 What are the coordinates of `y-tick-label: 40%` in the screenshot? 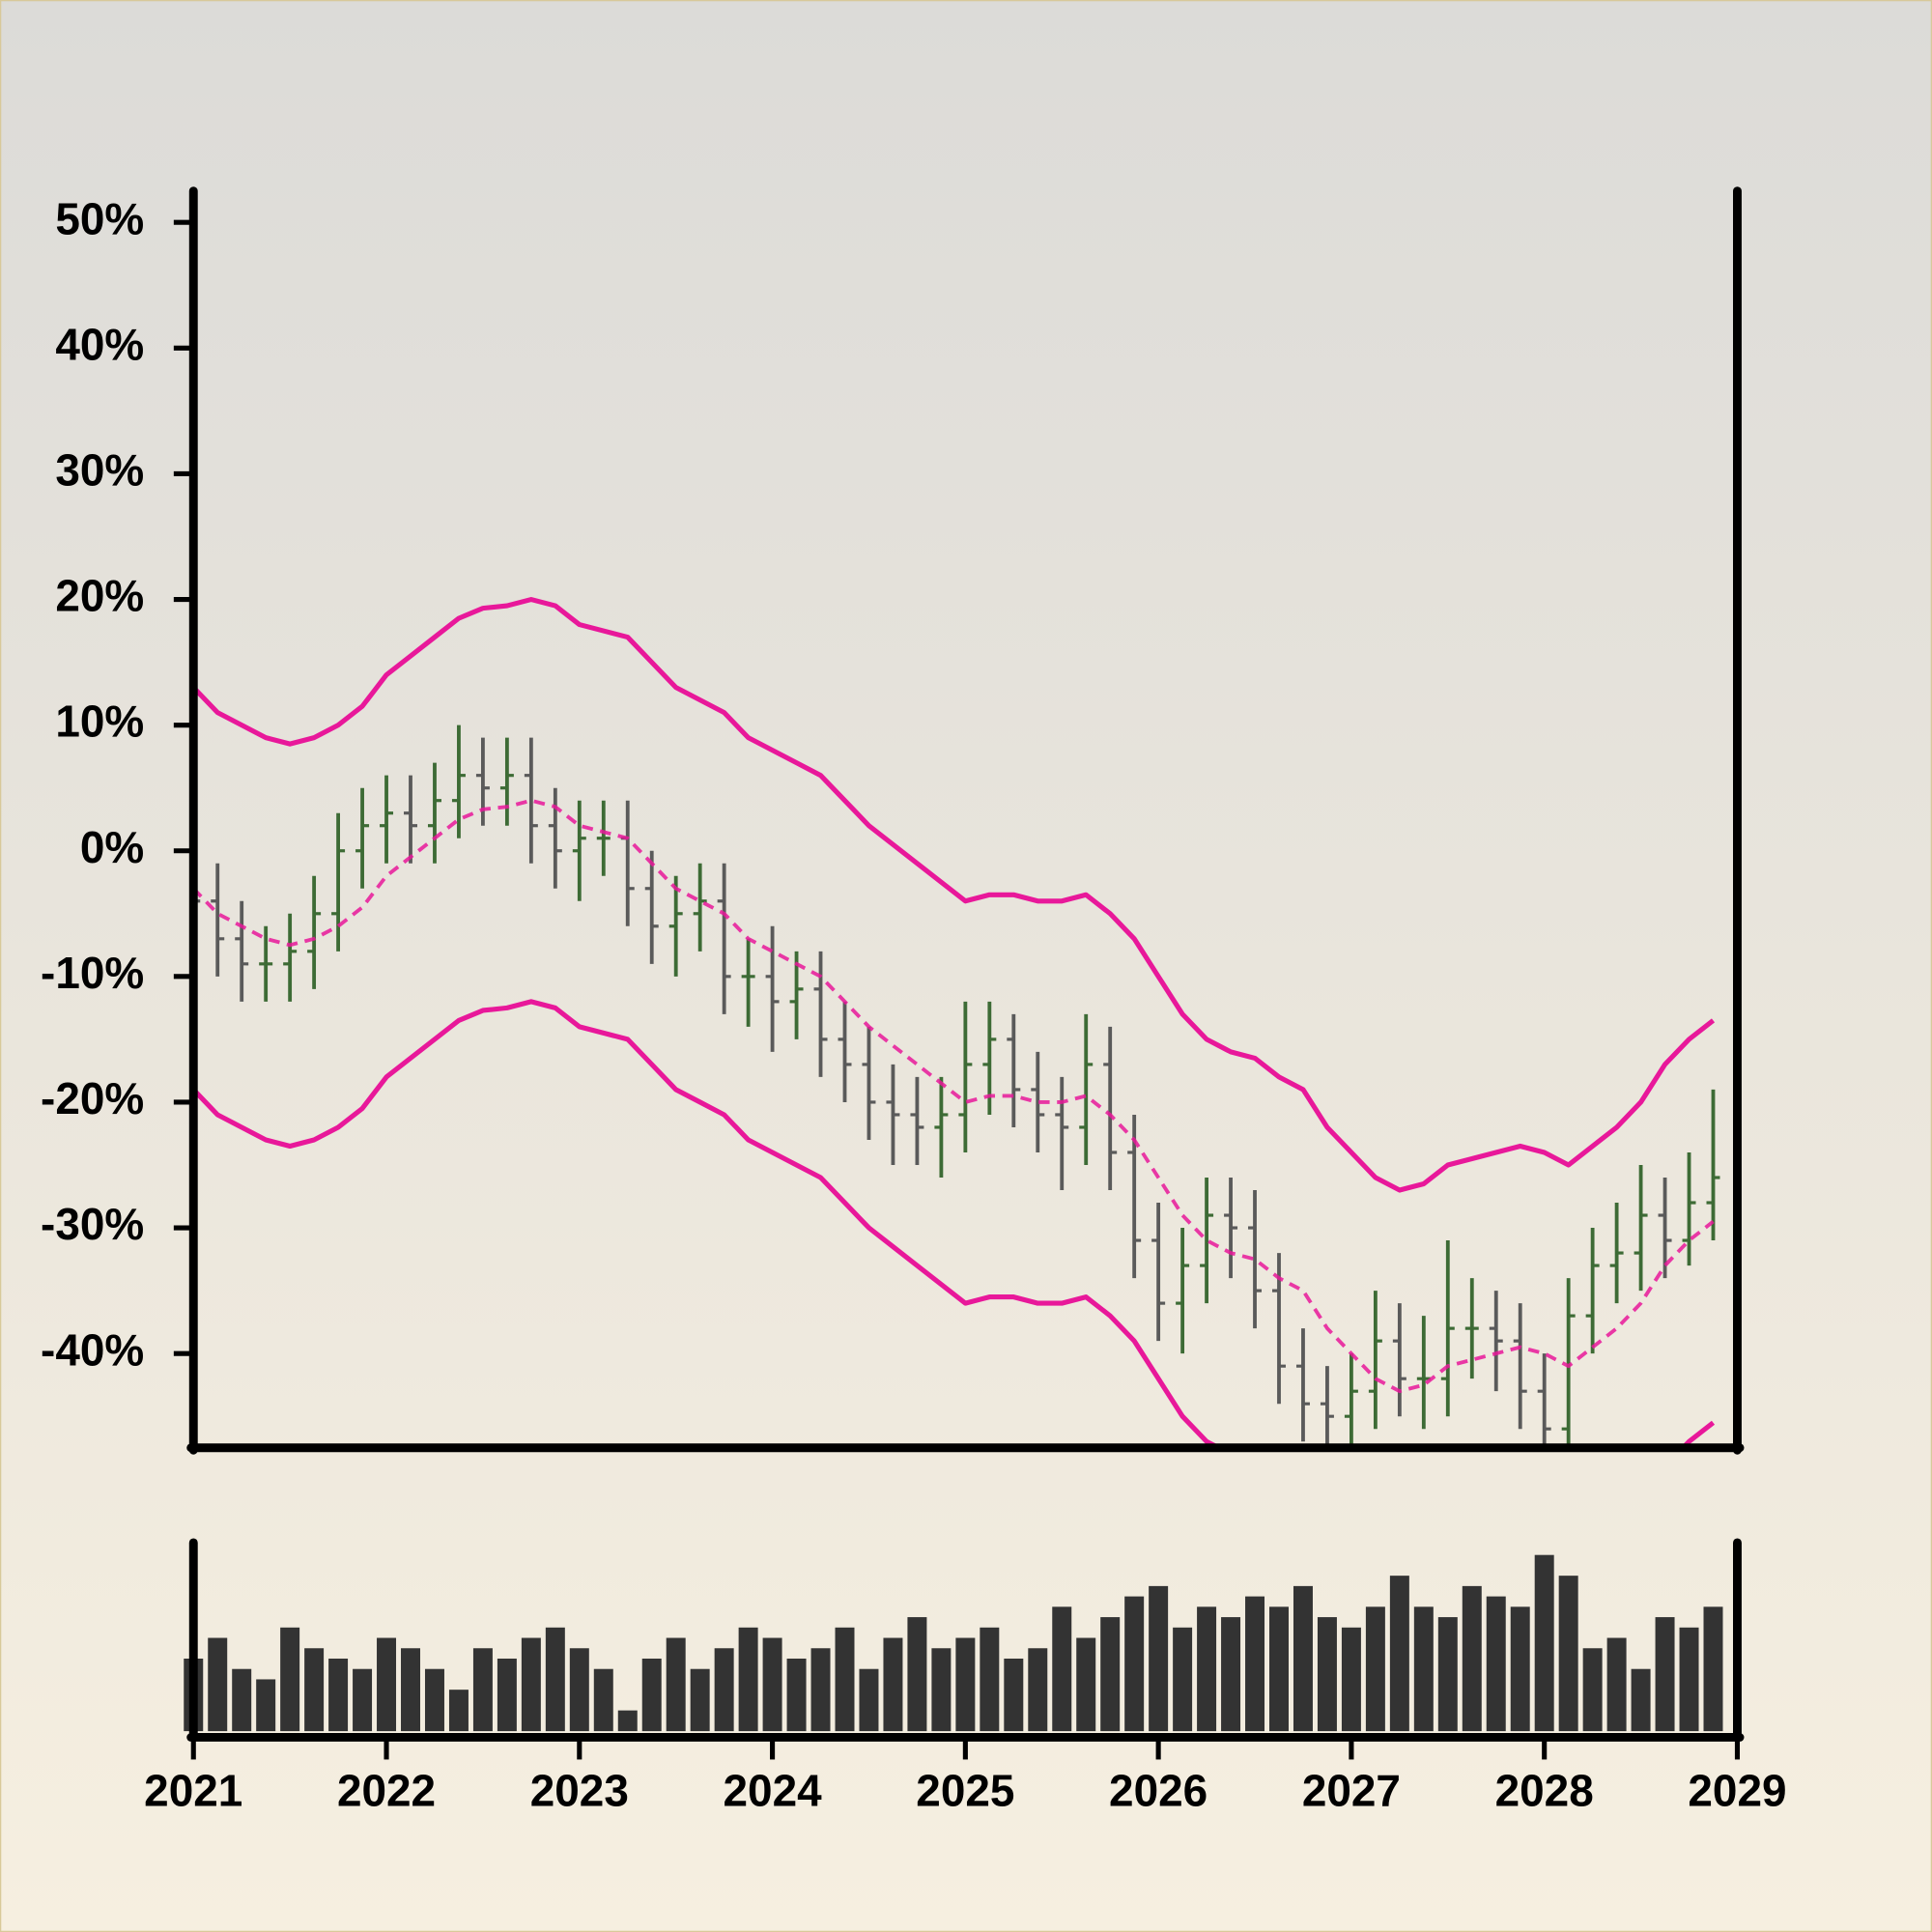 It's located at (99, 344).